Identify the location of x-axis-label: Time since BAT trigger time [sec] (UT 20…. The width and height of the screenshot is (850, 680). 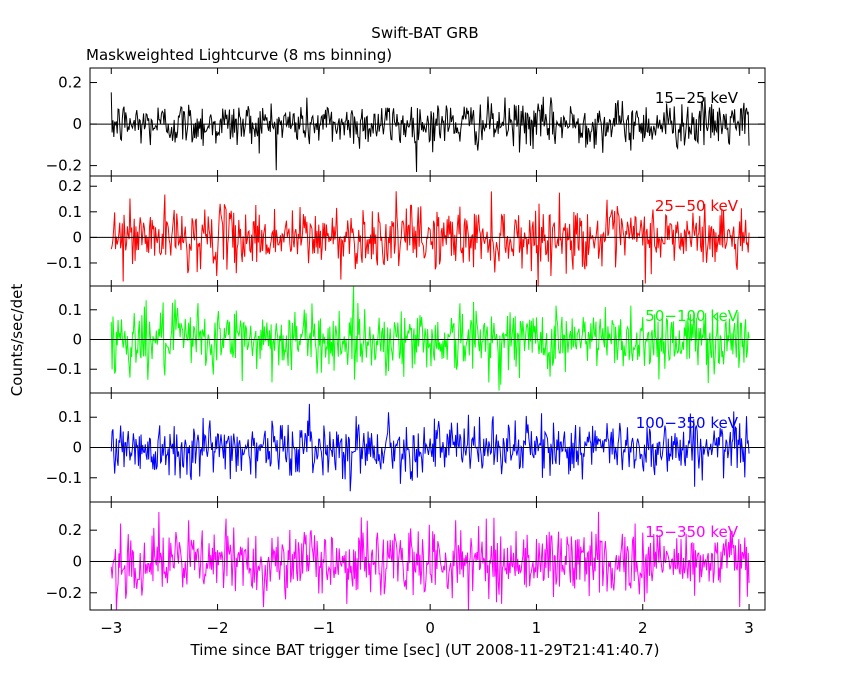
(425, 650).